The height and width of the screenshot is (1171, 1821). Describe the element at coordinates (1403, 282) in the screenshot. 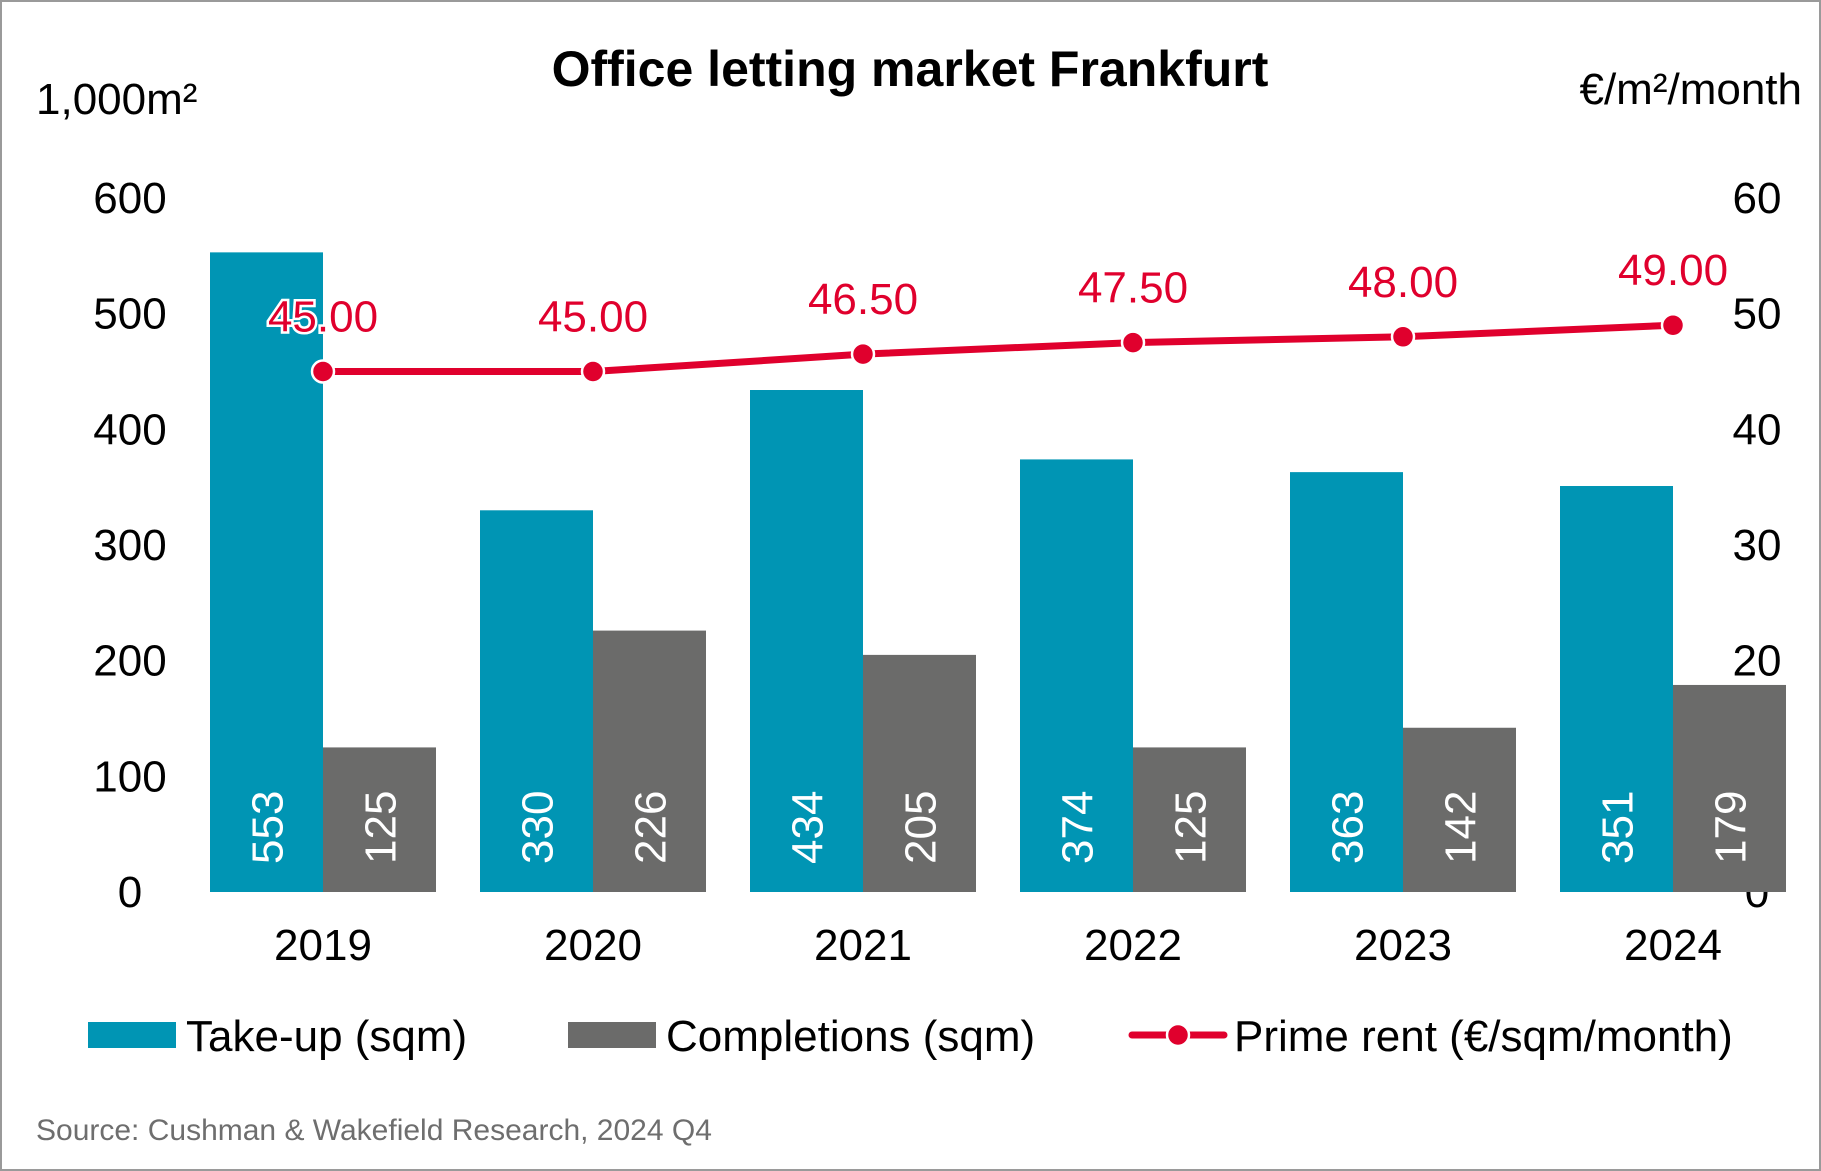

I see `prime-rent-value-label: 48.00` at that location.